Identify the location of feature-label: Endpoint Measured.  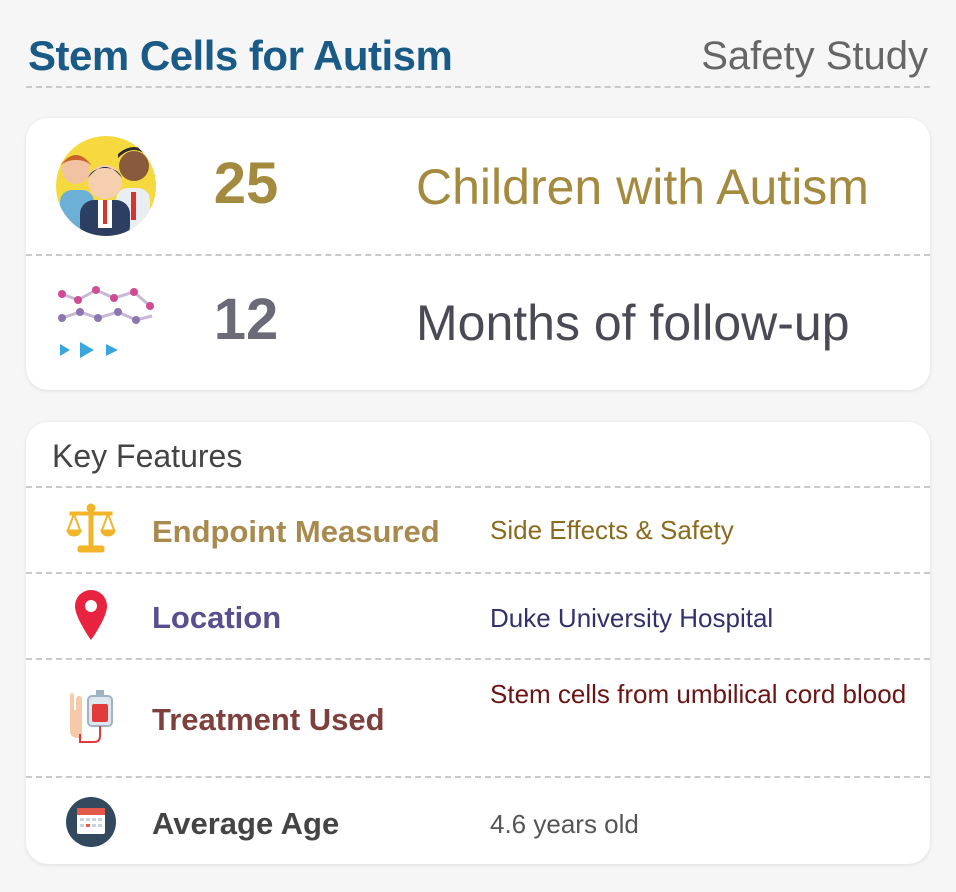
(296, 531).